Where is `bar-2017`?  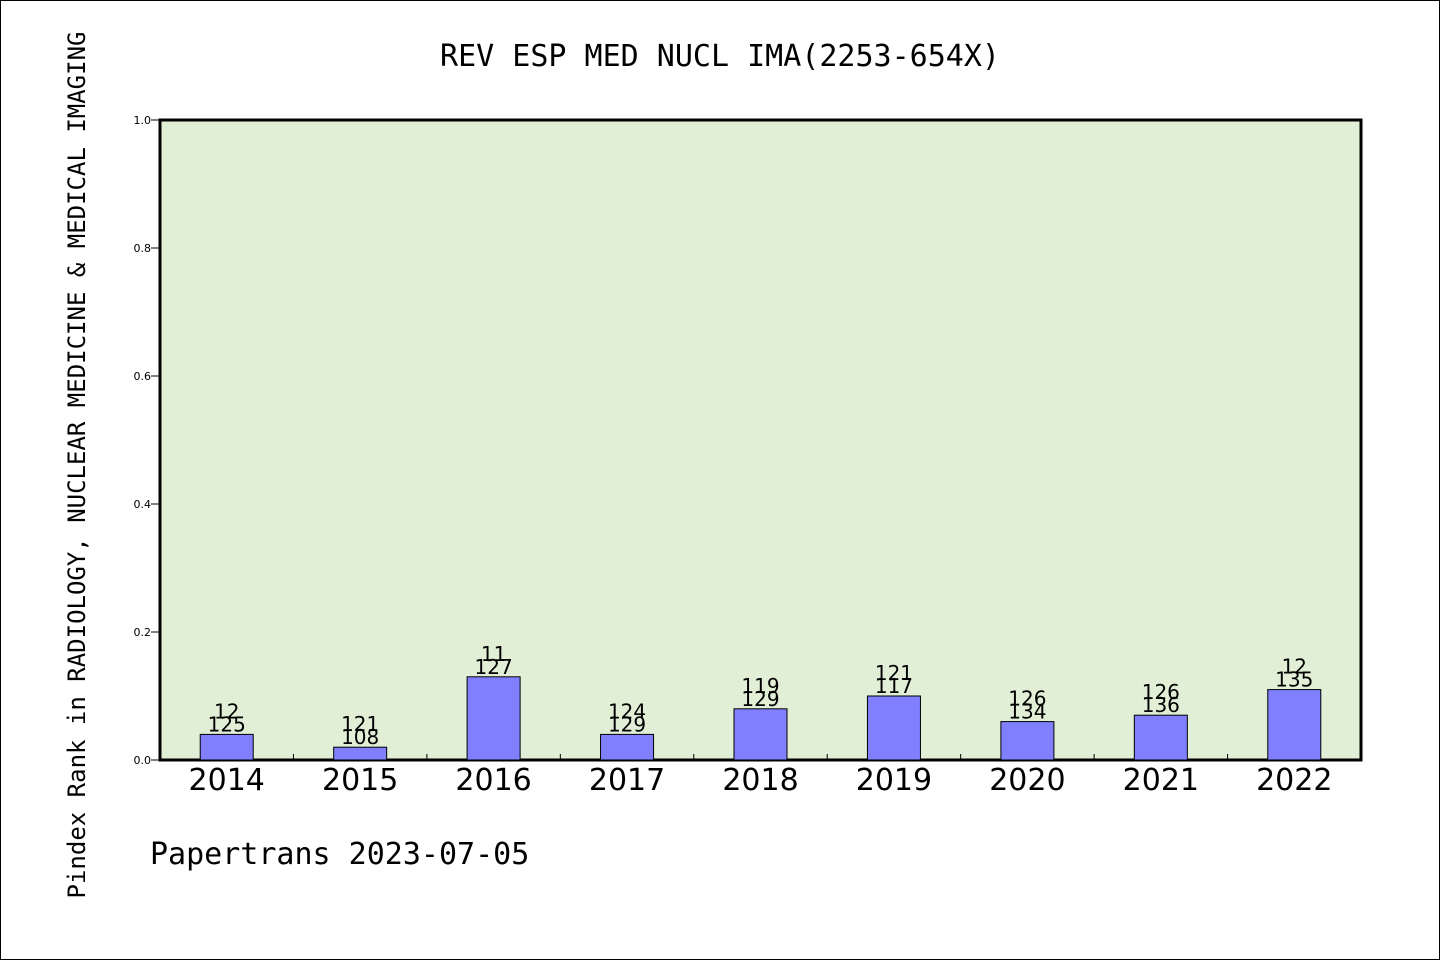
bar-2017 is located at coordinates (627, 747).